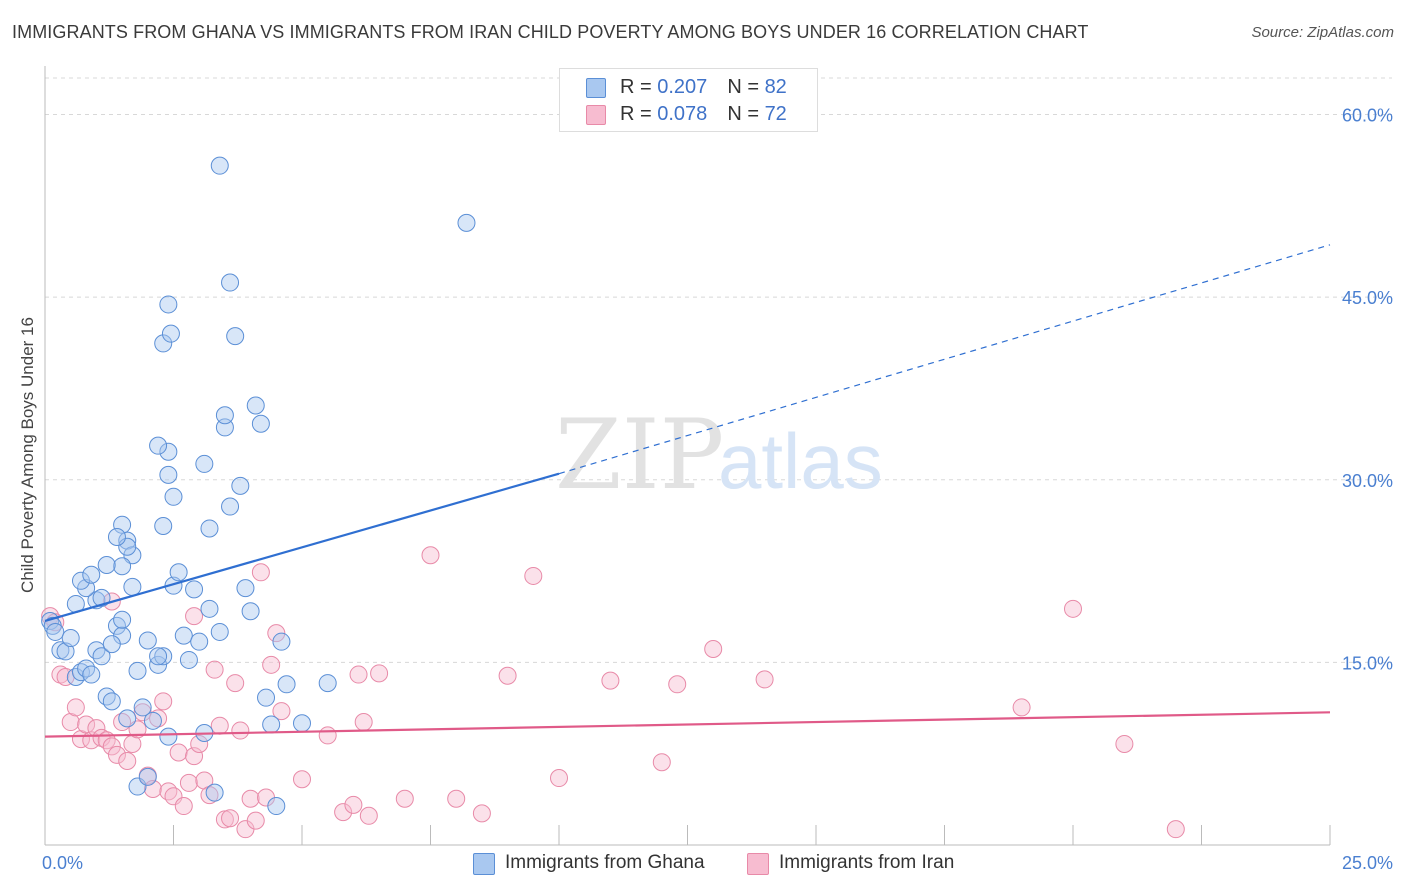 Image resolution: width=1406 pixels, height=892 pixels. Describe the element at coordinates (484, 864) in the screenshot. I see `ghana-legend-swatch` at that location.